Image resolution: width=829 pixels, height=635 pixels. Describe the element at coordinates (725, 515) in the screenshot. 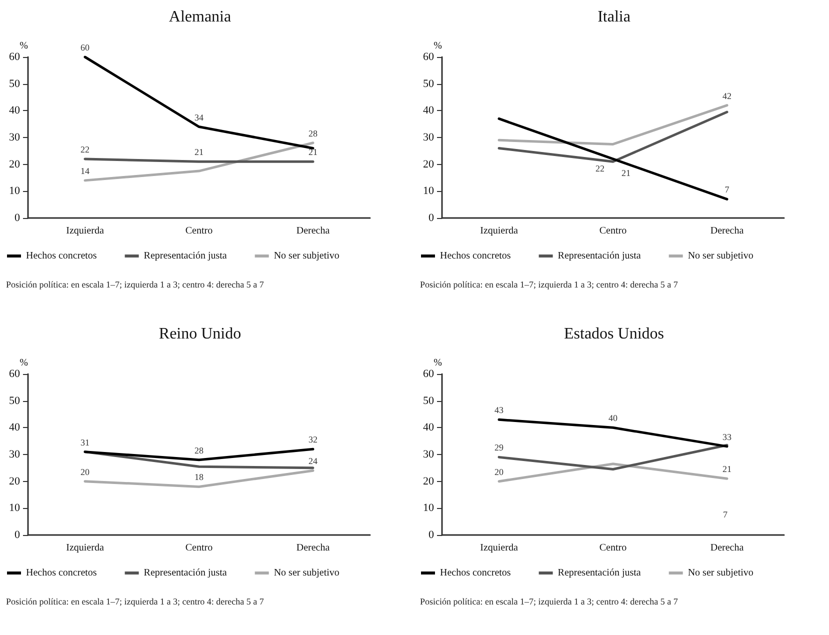

I see `annotation: 7` at that location.